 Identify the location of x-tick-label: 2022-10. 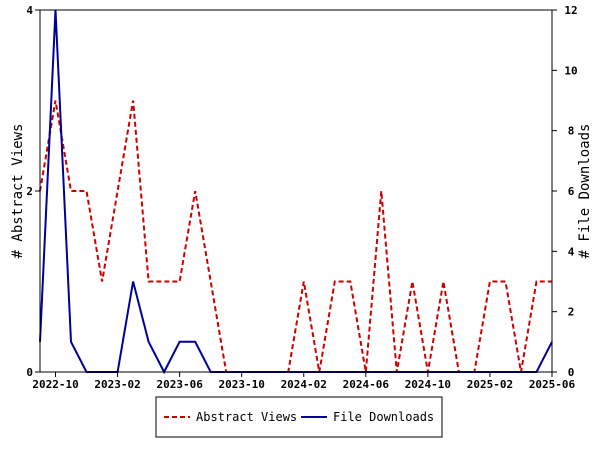
(55, 384).